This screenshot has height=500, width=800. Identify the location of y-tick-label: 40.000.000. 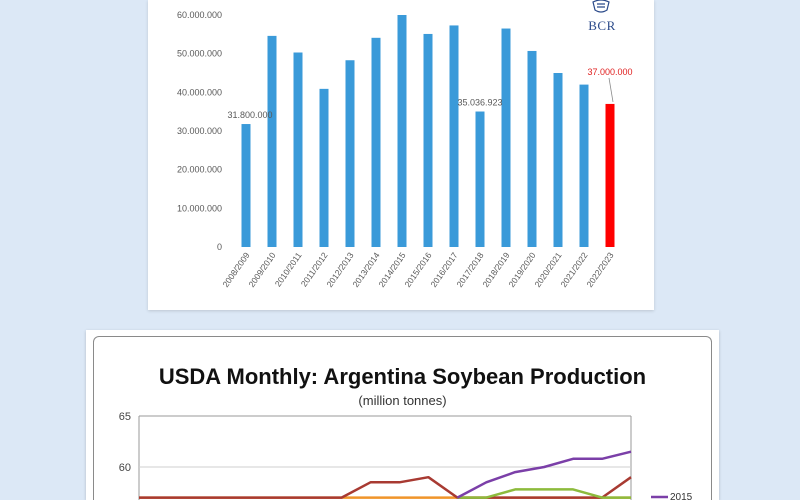
(199, 92).